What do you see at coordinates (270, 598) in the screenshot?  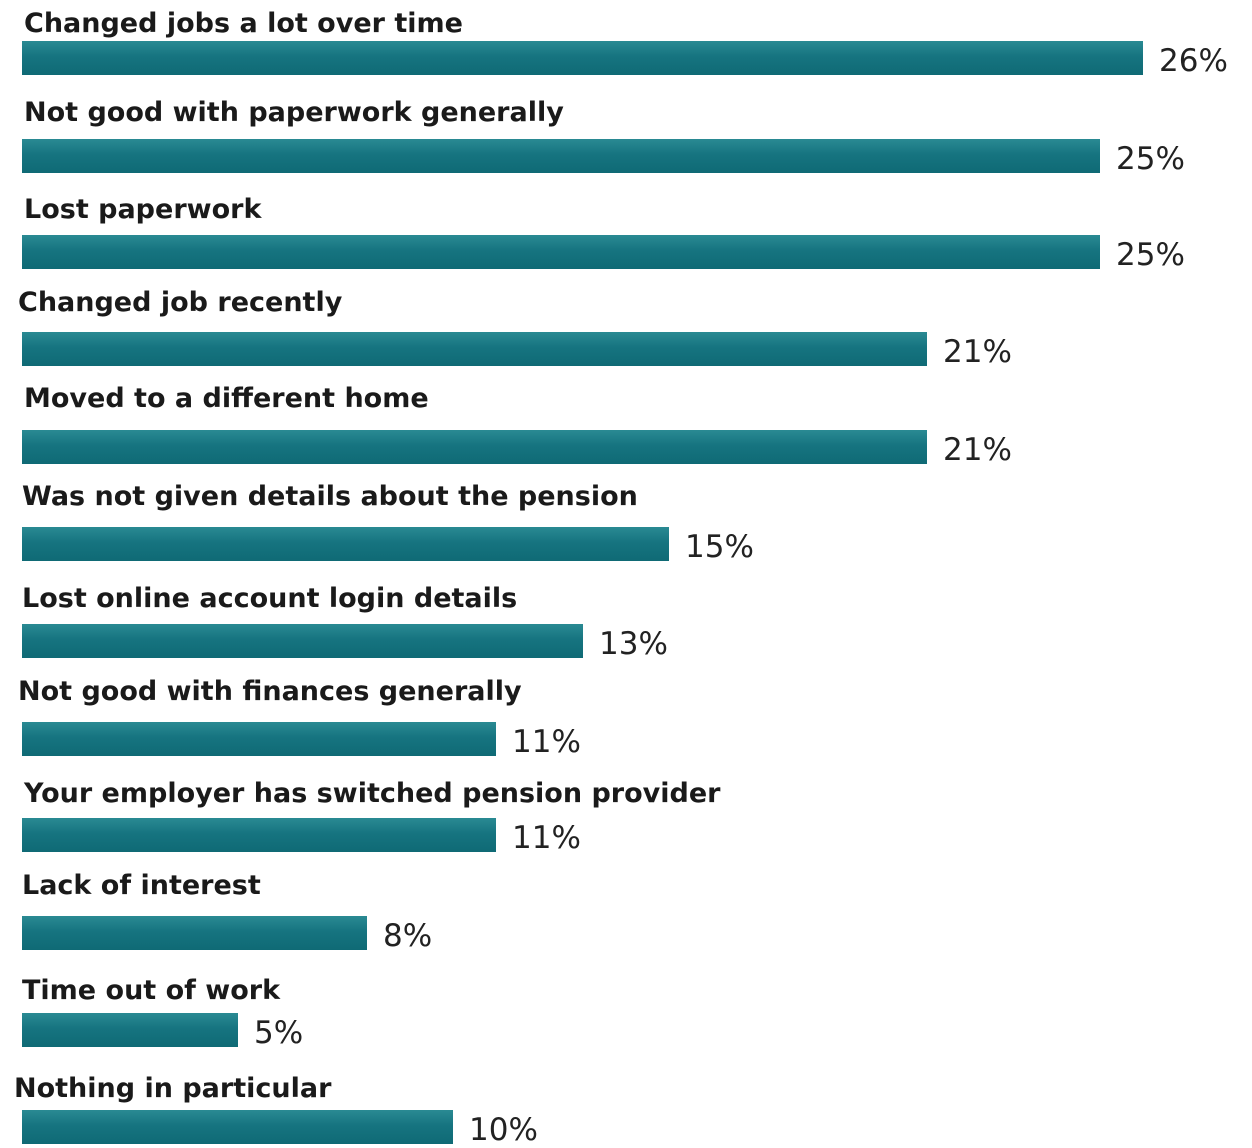 I see `category-label: Lost online account login details` at bounding box center [270, 598].